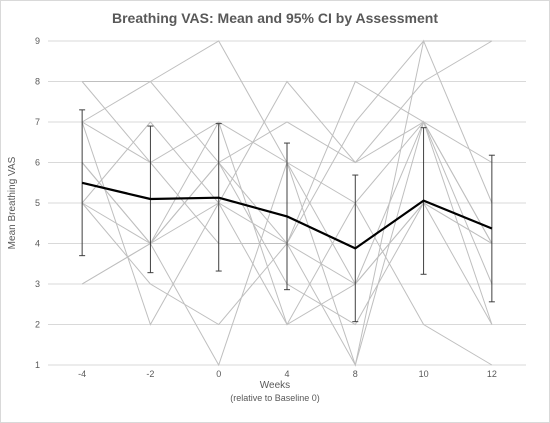 This screenshot has height=423, width=550. What do you see at coordinates (275, 385) in the screenshot?
I see `x-axis-label: Weeks` at bounding box center [275, 385].